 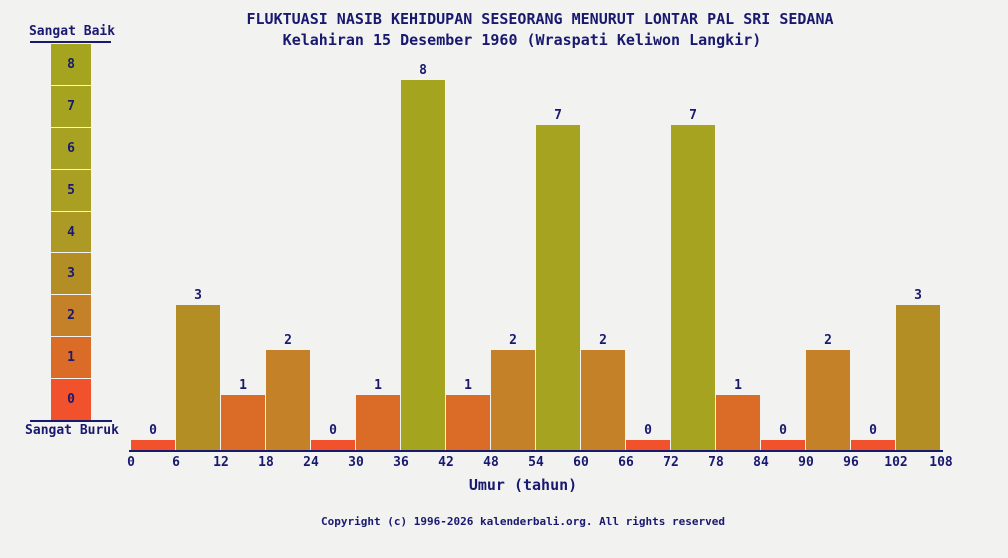 I want to click on legend-bottom-rule, so click(x=71, y=421).